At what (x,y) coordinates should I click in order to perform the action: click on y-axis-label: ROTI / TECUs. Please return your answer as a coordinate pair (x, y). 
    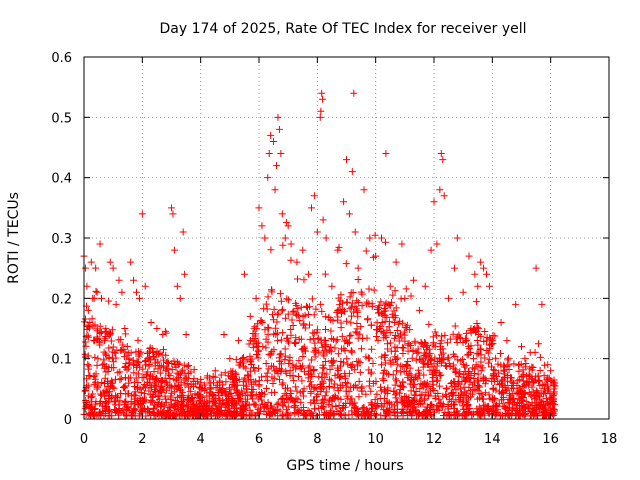
    Looking at the image, I should click on (14, 238).